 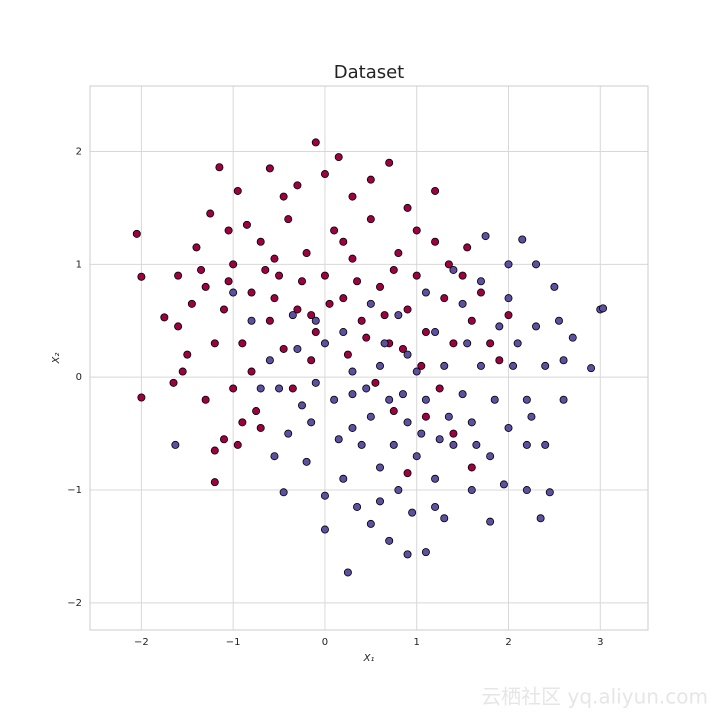 What do you see at coordinates (79, 264) in the screenshot?
I see `y-tick-label: 1` at bounding box center [79, 264].